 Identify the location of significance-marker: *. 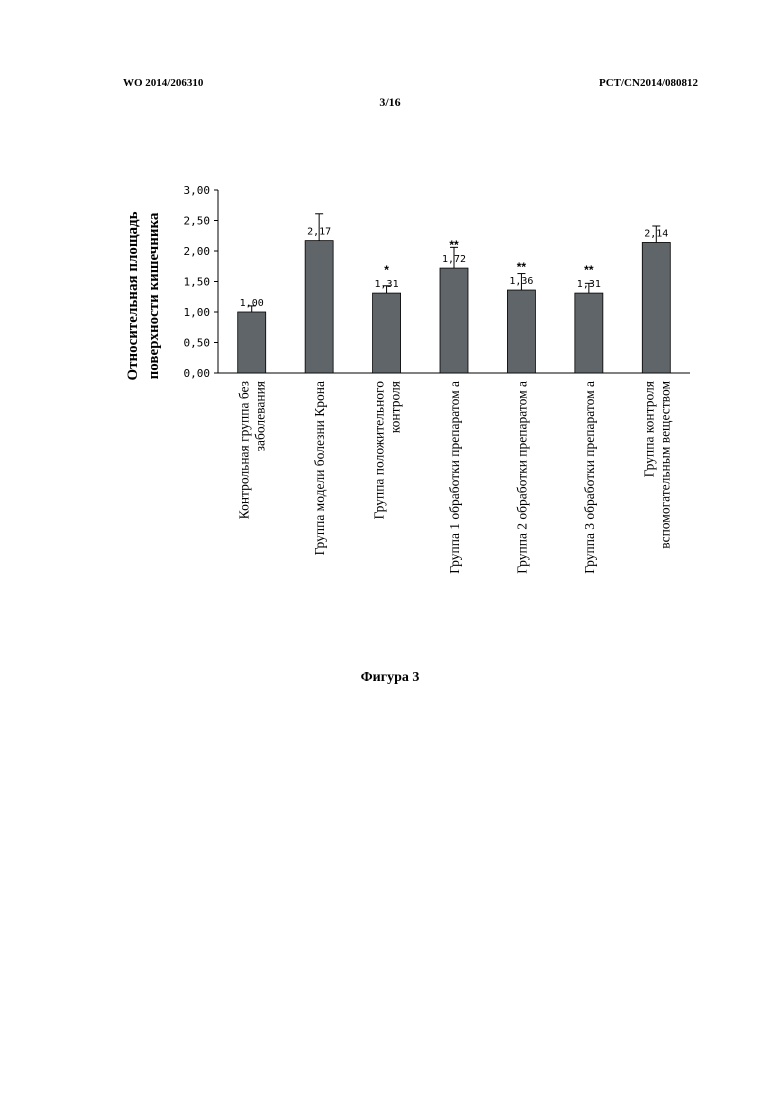
(386, 270).